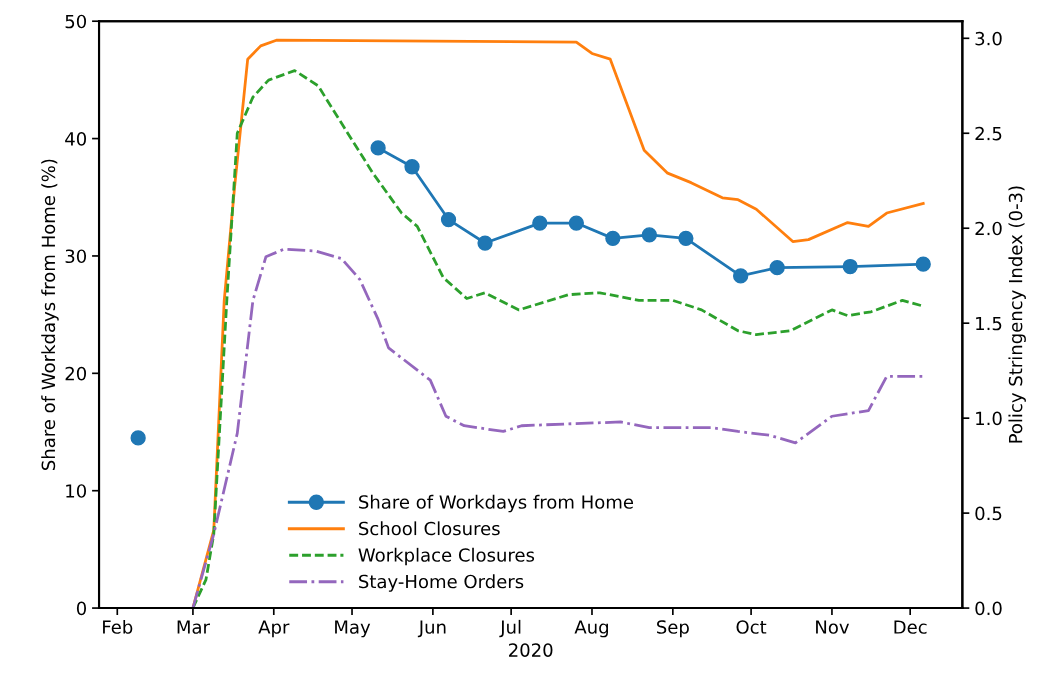 Image resolution: width=1058 pixels, height=684 pixels. Describe the element at coordinates (431, 629) in the screenshot. I see `x-tick-label: Jun` at that location.